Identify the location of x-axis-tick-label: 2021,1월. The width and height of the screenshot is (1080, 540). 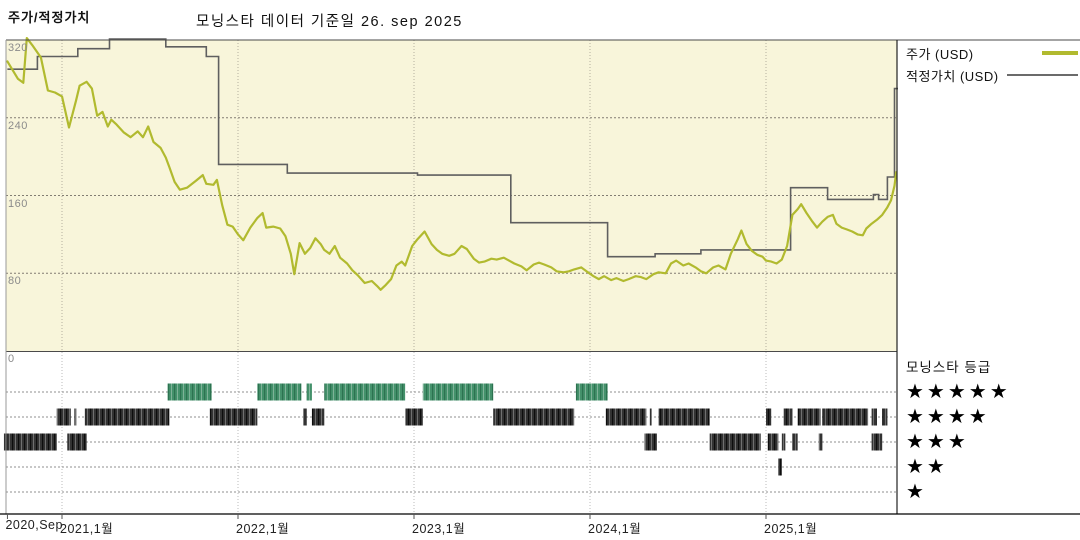
(87, 529).